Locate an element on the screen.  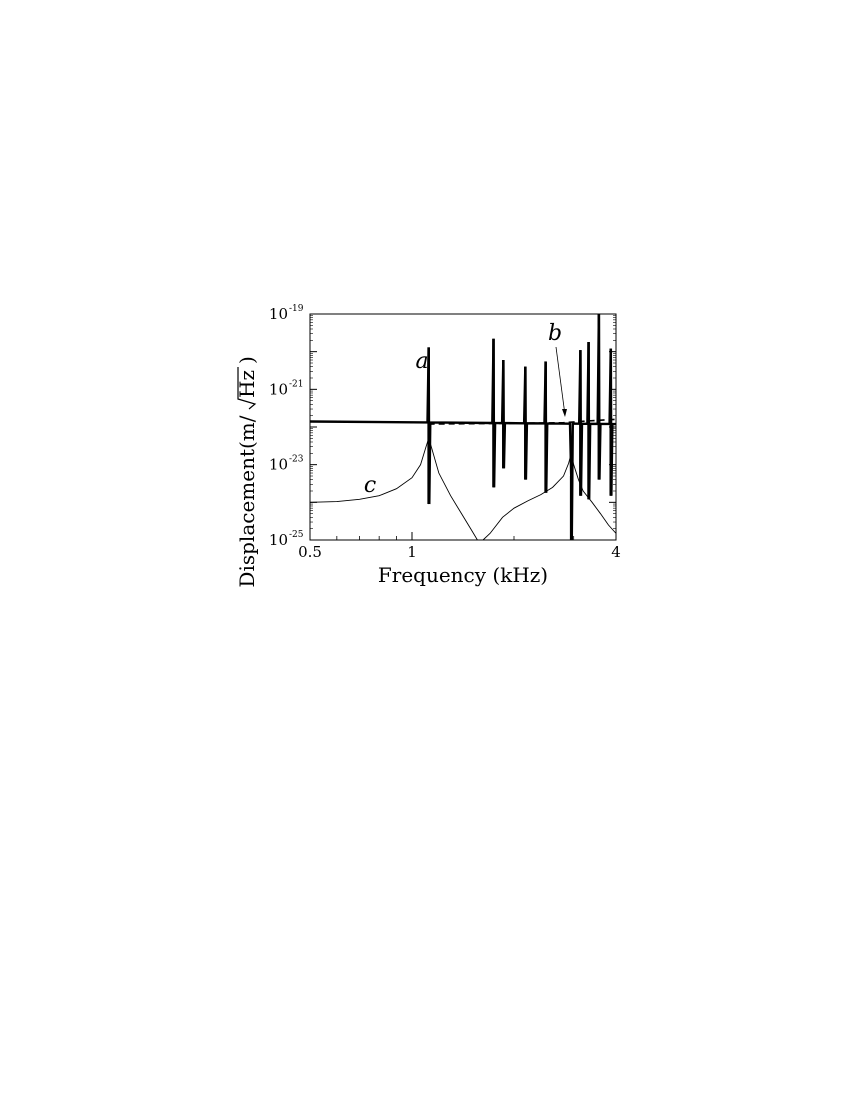
sqrt-sign-icon is located at coordinates (247, 388).